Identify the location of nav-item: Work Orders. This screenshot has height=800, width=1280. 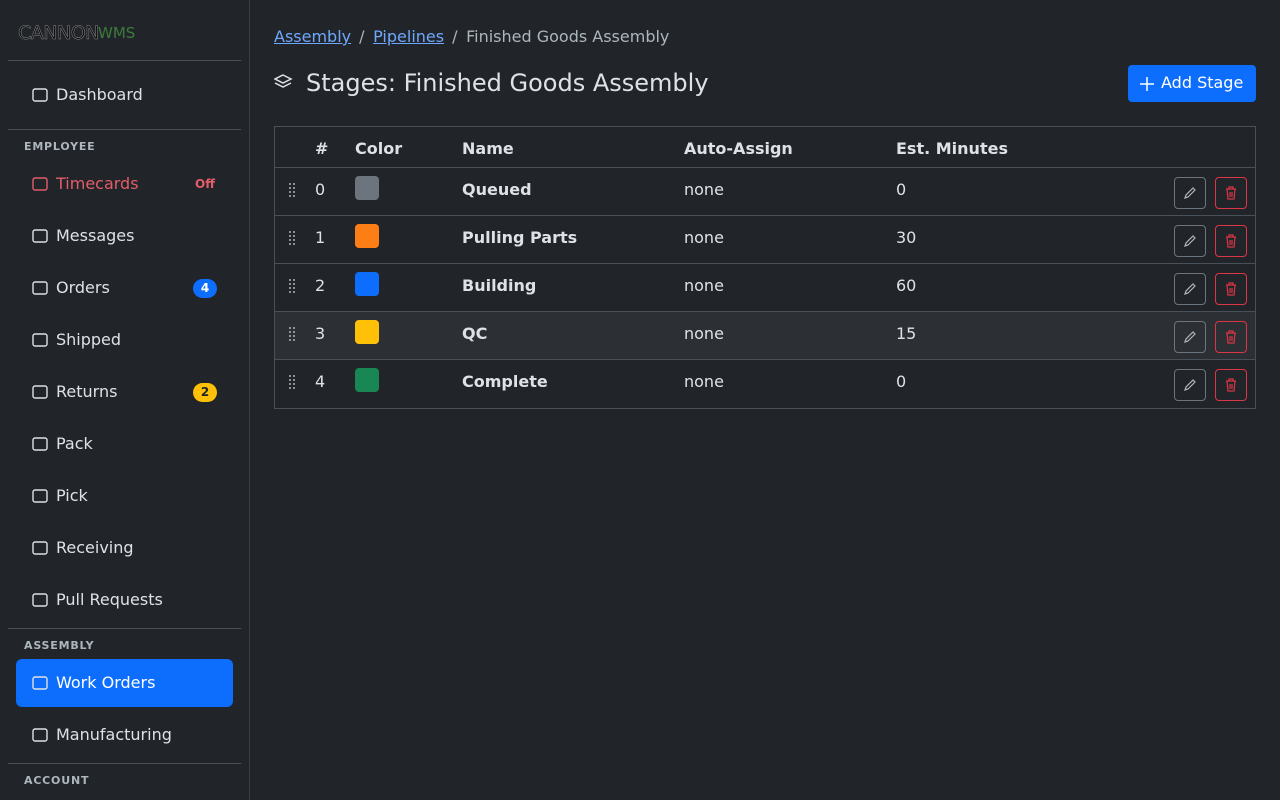
(124, 683).